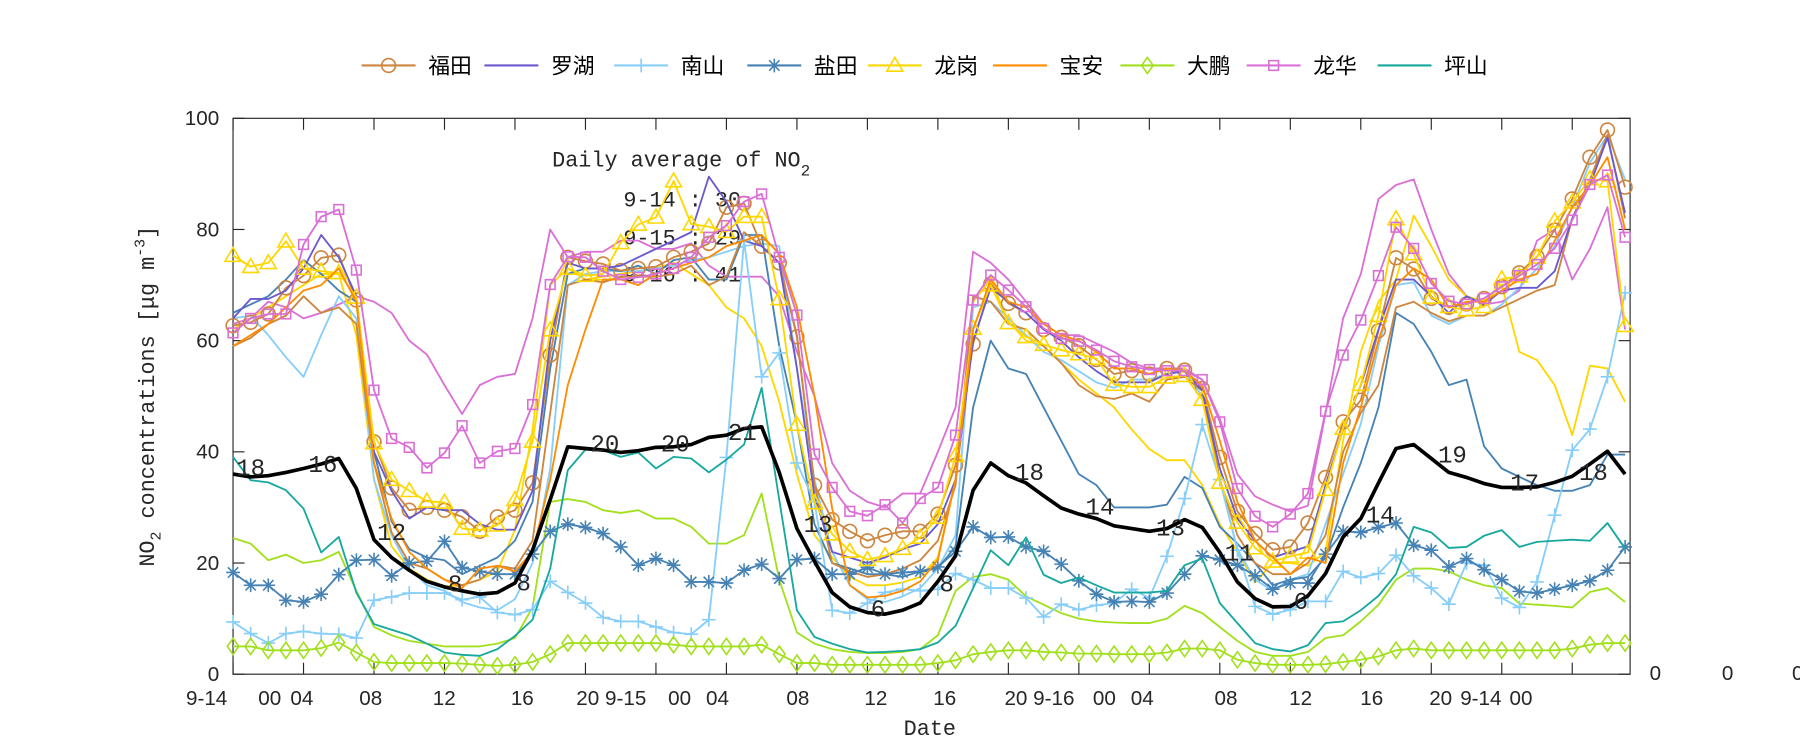  Describe the element at coordinates (929, 654) in the screenshot. I see `series-大鹏` at that location.